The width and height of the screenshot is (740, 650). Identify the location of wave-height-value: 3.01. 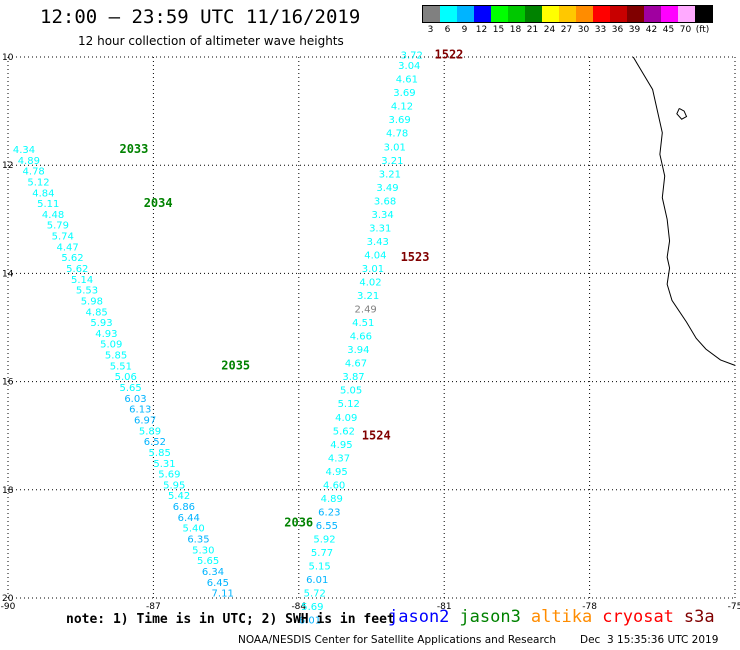
(395, 147).